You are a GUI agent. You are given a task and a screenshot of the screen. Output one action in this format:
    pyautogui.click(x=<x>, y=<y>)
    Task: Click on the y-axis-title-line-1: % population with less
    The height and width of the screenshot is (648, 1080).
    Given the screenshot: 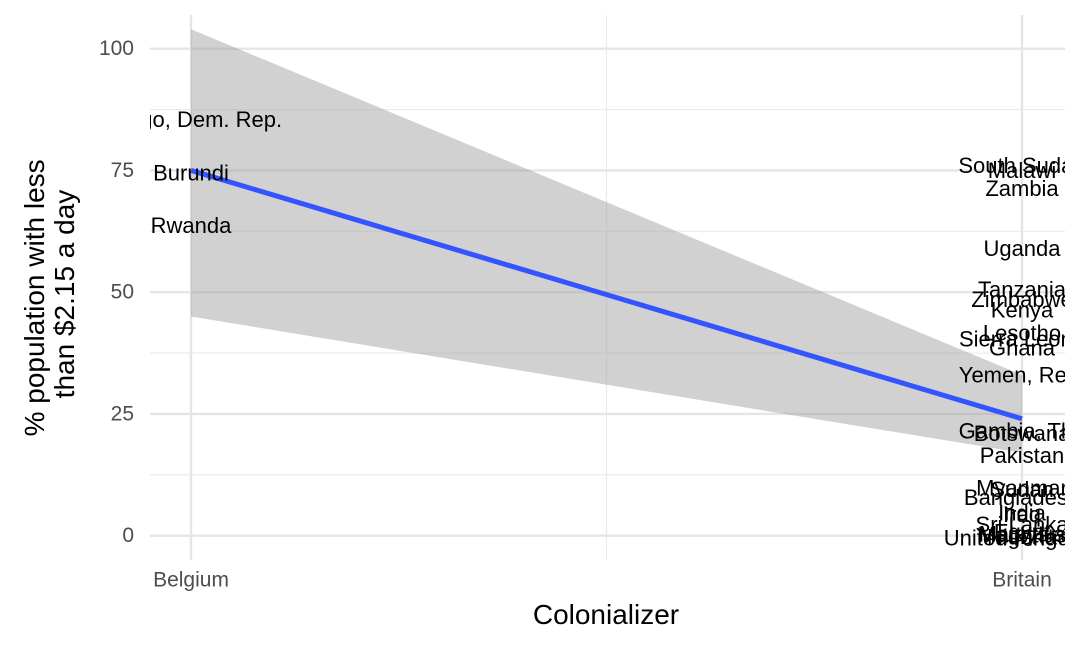 What is the action you would take?
    pyautogui.click(x=34, y=297)
    